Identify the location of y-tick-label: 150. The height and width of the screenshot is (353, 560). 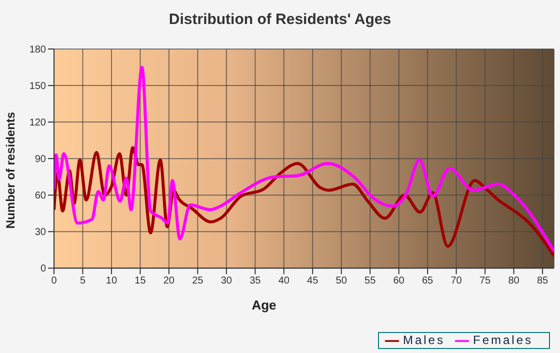
(37, 86).